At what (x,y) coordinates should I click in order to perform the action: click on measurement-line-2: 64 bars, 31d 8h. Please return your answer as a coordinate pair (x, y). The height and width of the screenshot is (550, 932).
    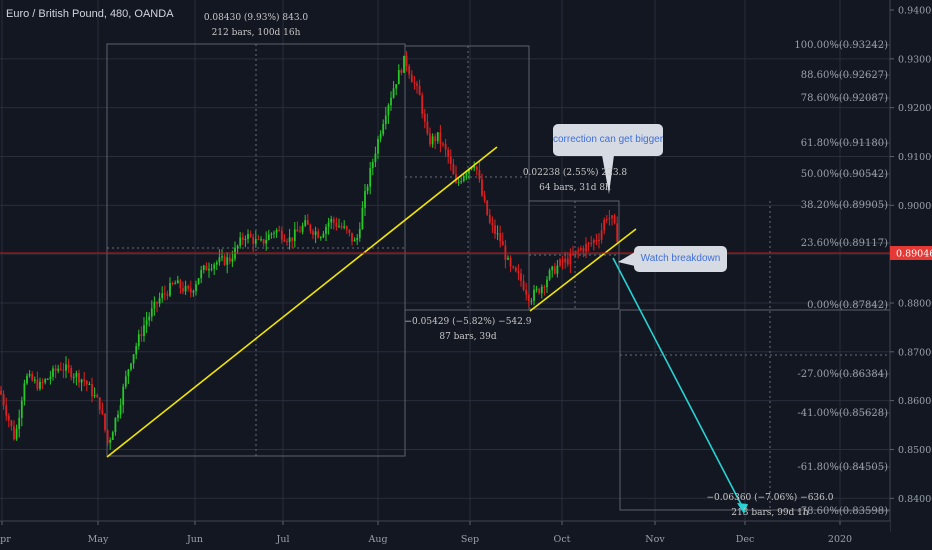
    Looking at the image, I should click on (575, 188).